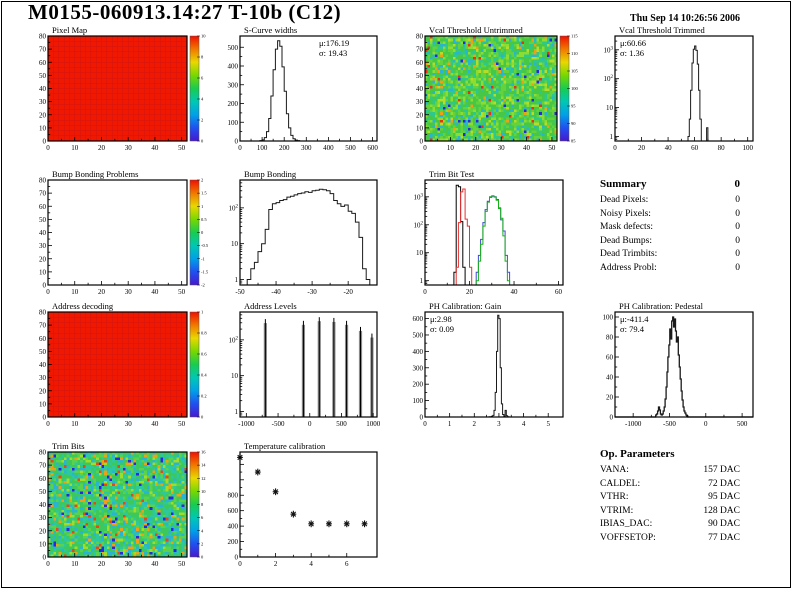 Image resolution: width=792 pixels, height=612 pixels. I want to click on svg-text: 1.5, so click(204, 193).